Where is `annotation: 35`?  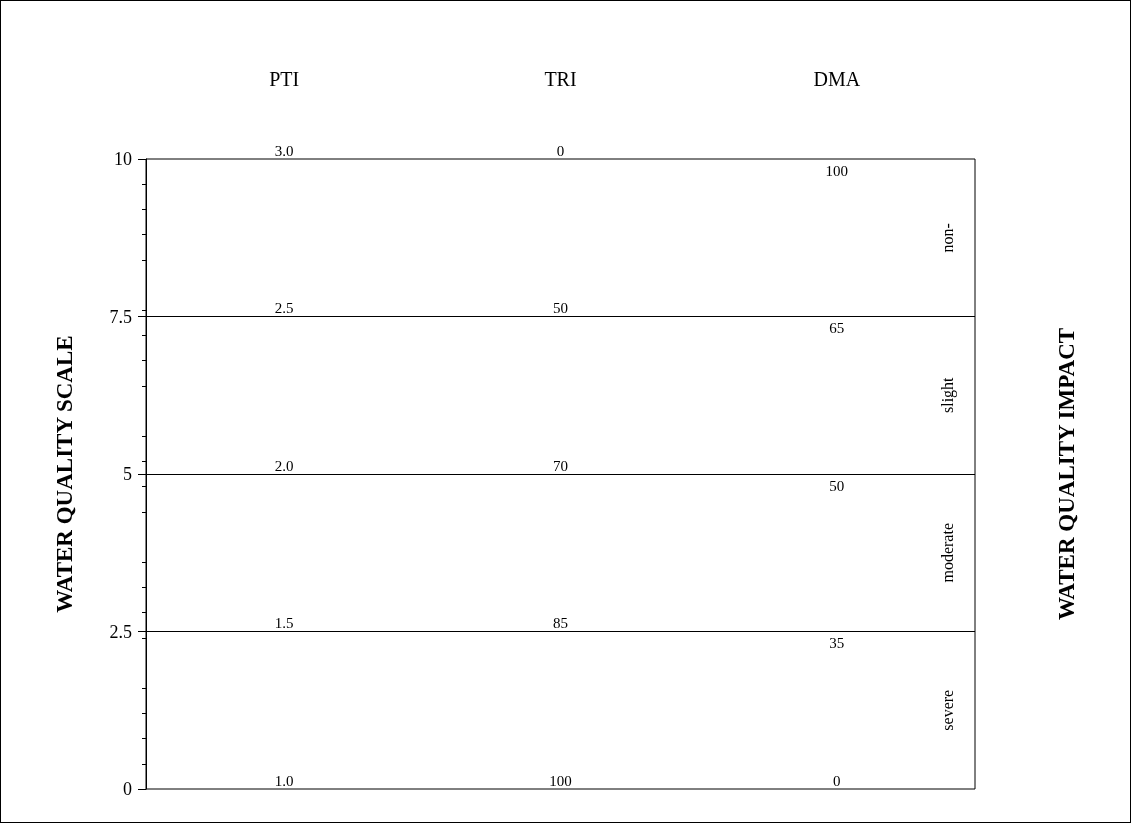
annotation: 35 is located at coordinates (837, 643).